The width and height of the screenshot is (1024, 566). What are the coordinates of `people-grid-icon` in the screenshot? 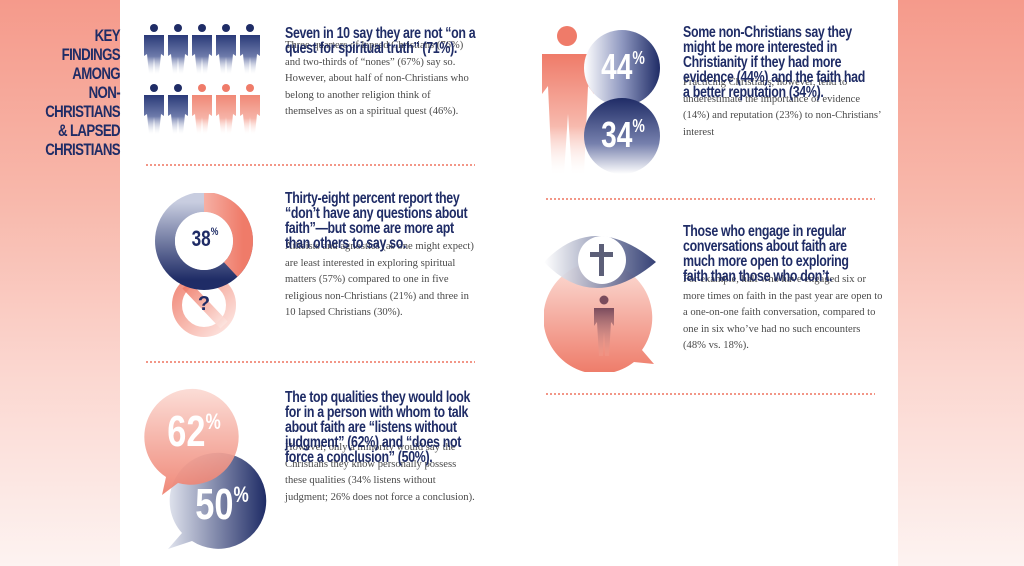 It's located at (204, 84).